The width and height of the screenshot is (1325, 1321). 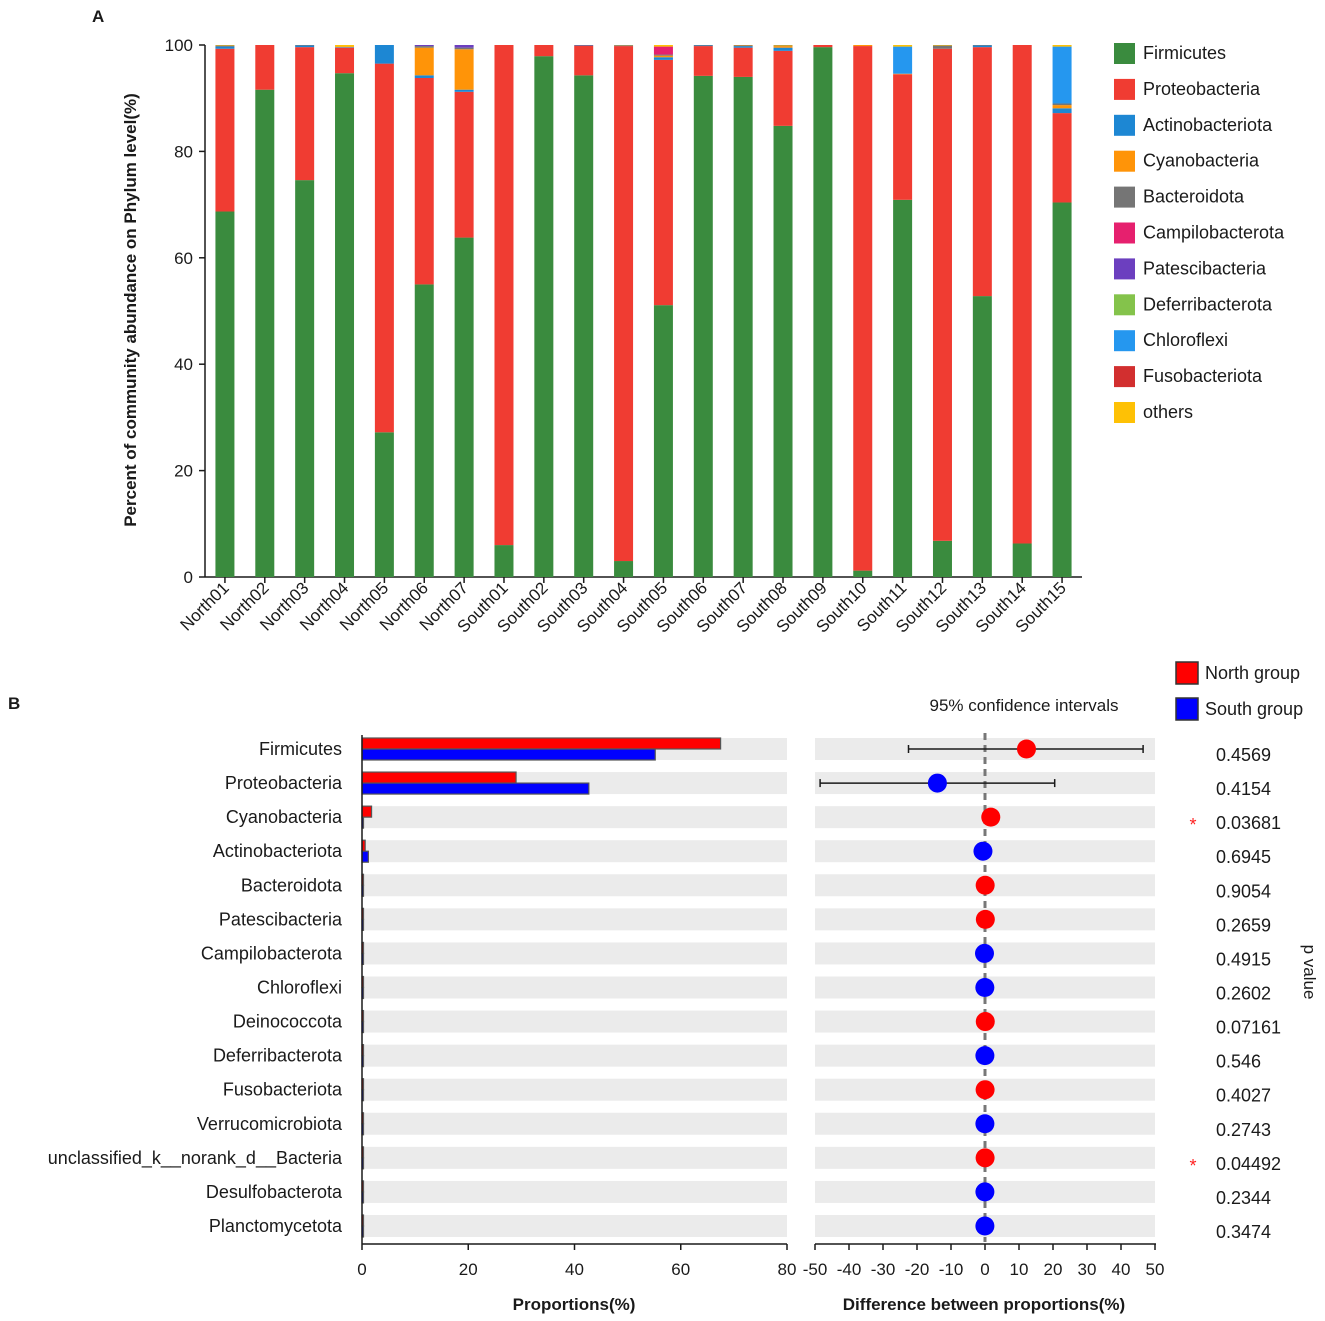 What do you see at coordinates (183, 471) in the screenshot?
I see `y-tick-label: 20` at bounding box center [183, 471].